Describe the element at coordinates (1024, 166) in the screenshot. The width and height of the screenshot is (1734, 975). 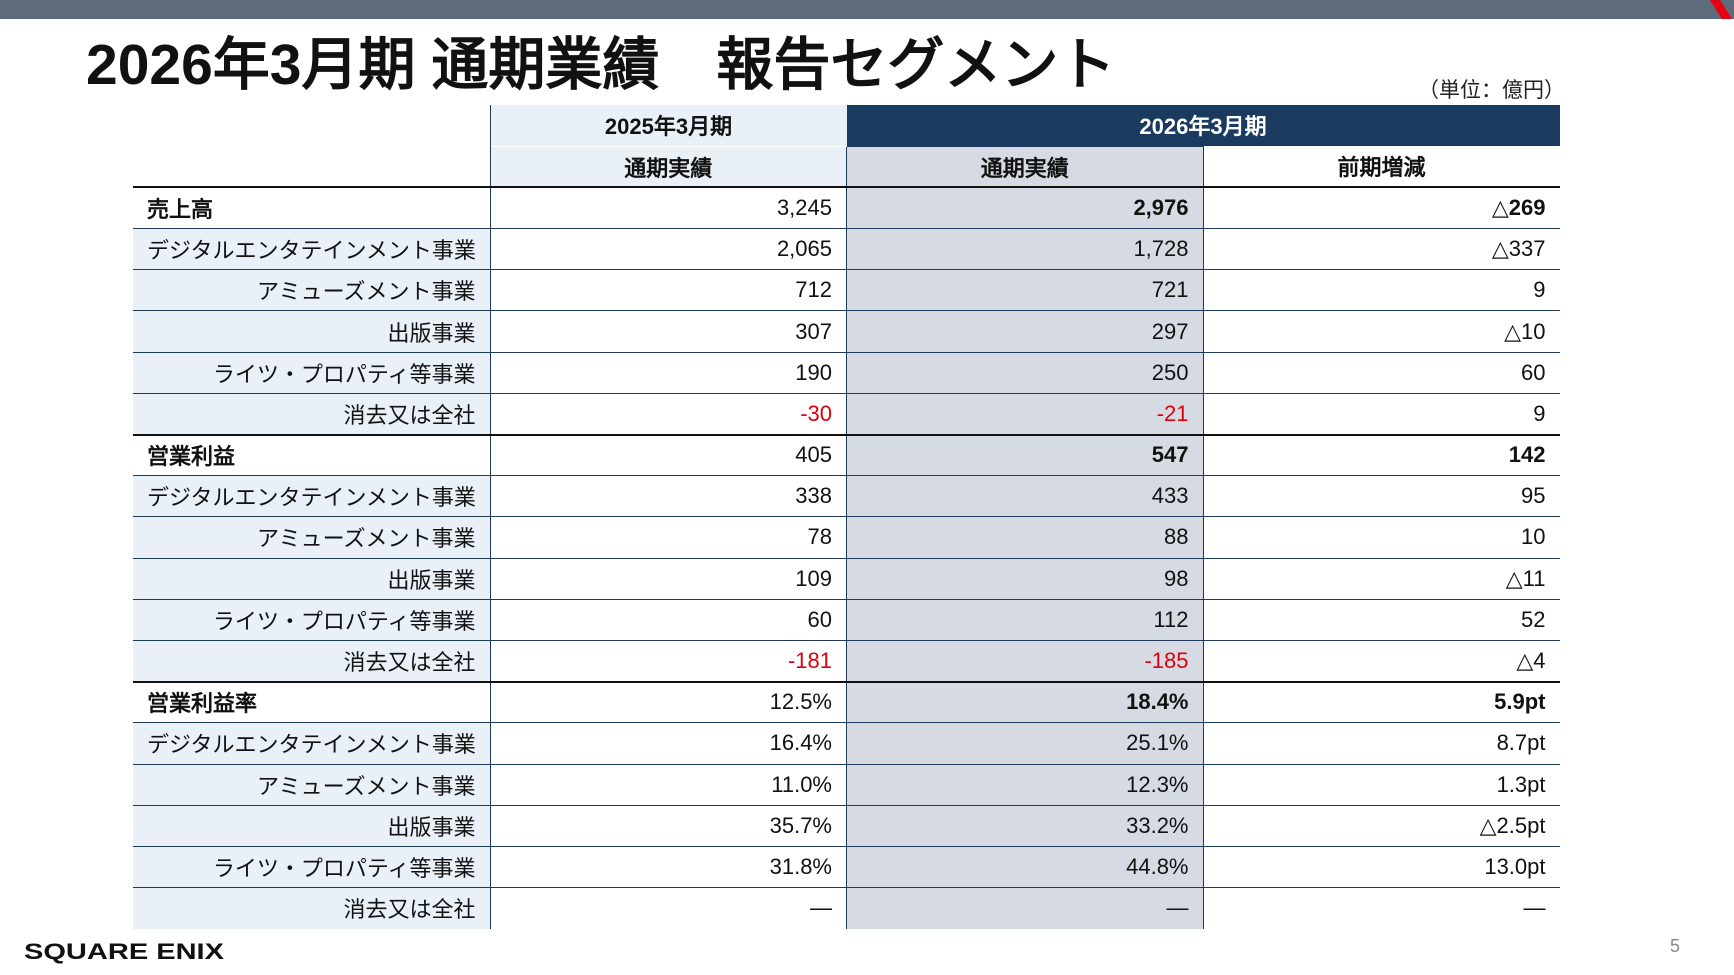
I see `sub-header-current-actual: 通期実績` at that location.